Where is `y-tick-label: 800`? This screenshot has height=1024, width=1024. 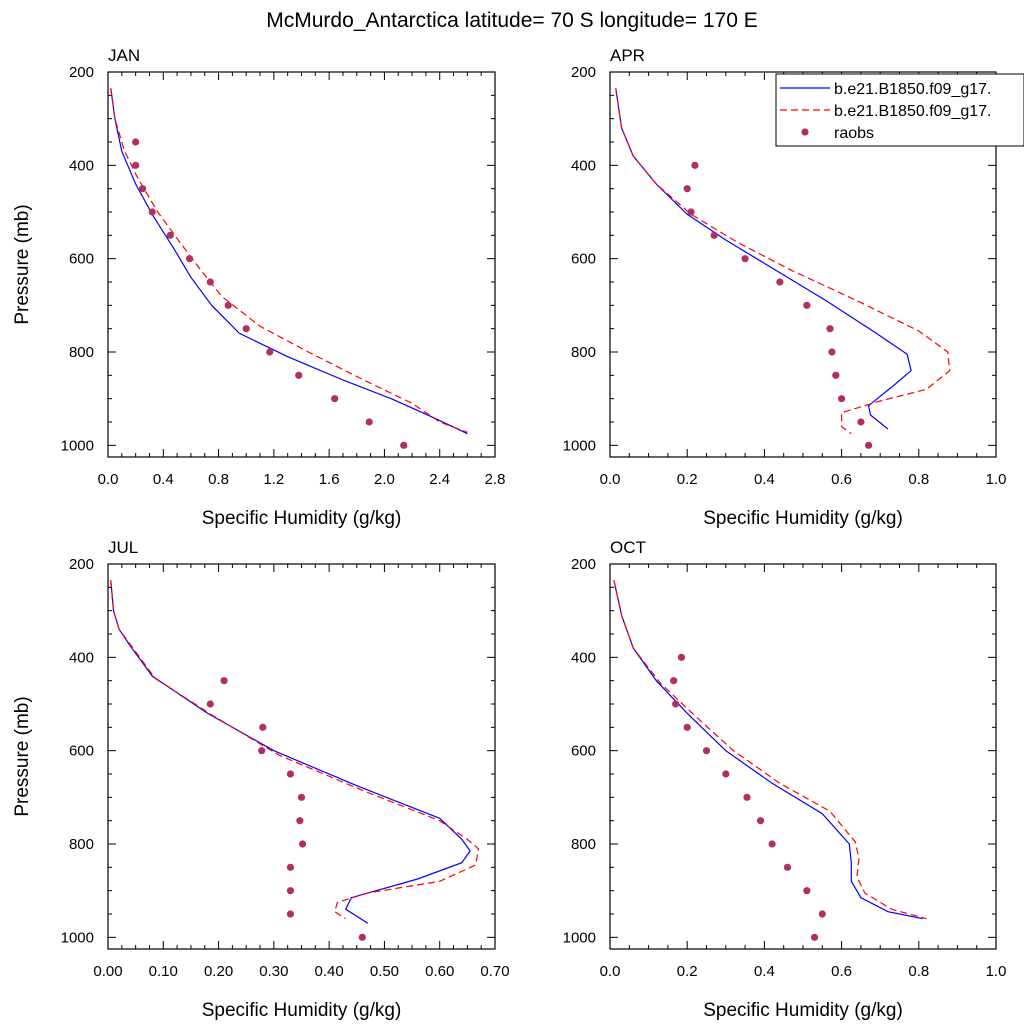 y-tick-label: 800 is located at coordinates (81, 352).